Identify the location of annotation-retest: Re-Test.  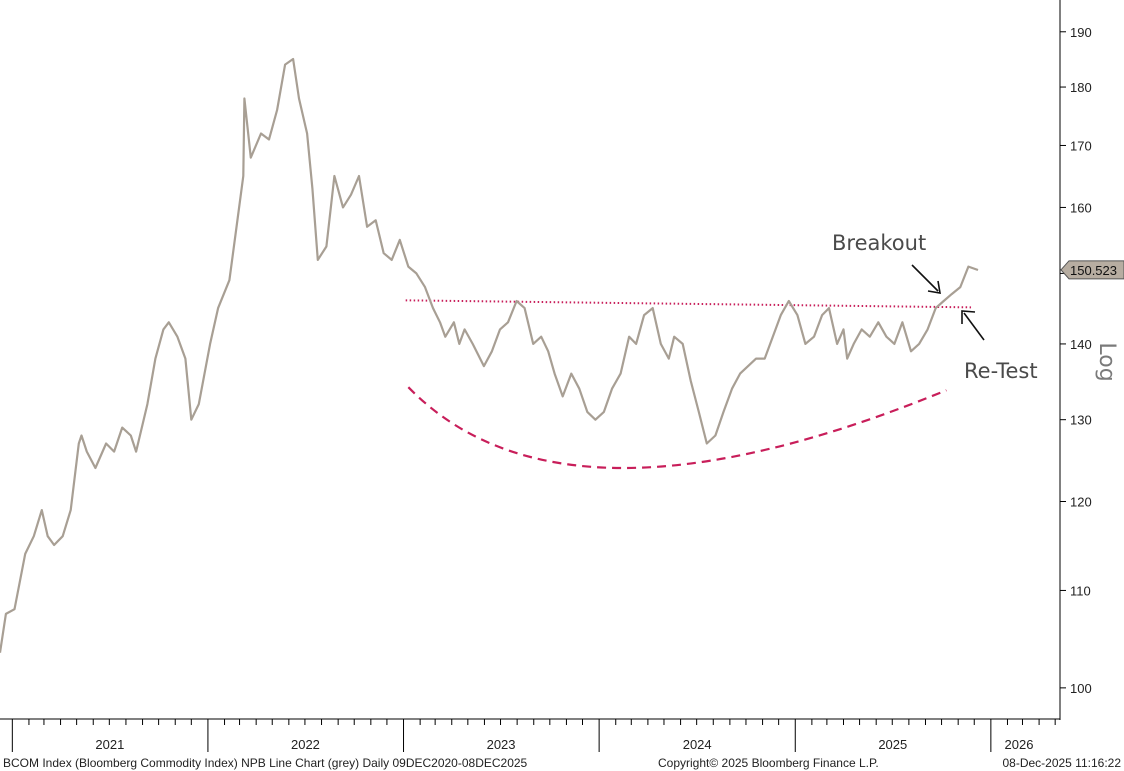
(1001, 371).